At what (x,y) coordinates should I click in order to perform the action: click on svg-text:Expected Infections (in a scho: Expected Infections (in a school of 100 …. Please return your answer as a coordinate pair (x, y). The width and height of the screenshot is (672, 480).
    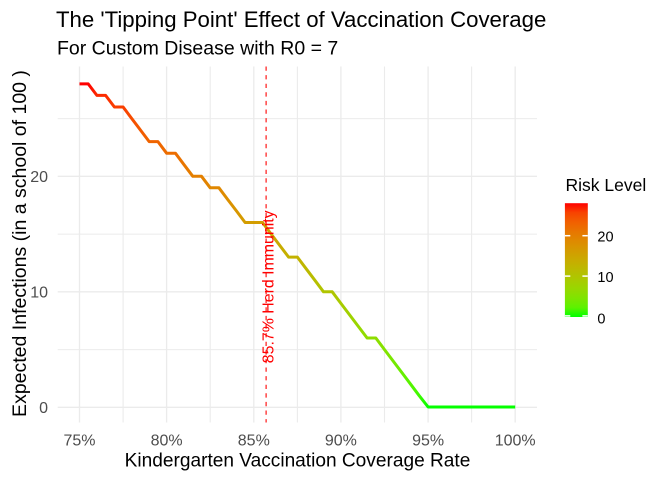
    Looking at the image, I should click on (20, 243).